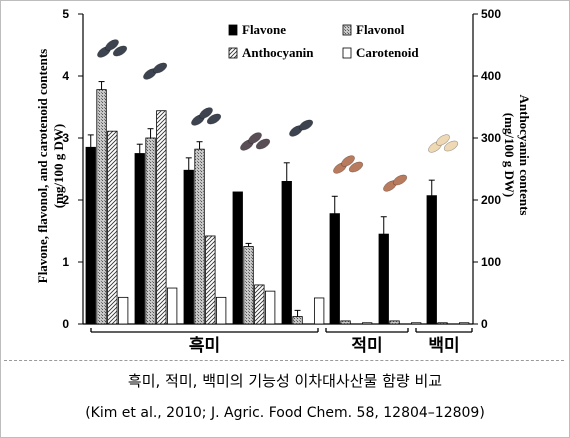  I want to click on right-tick-label: 200, so click(491, 200).